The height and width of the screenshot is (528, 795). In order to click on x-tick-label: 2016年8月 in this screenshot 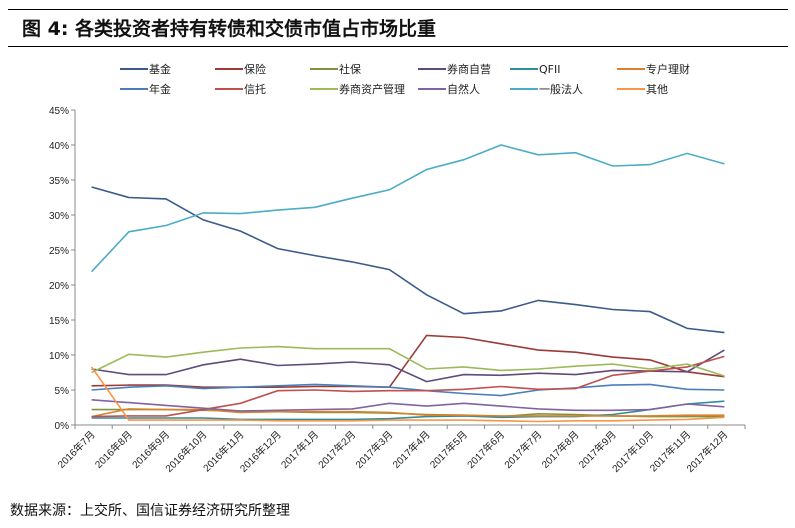, I will do `click(113, 449)`.